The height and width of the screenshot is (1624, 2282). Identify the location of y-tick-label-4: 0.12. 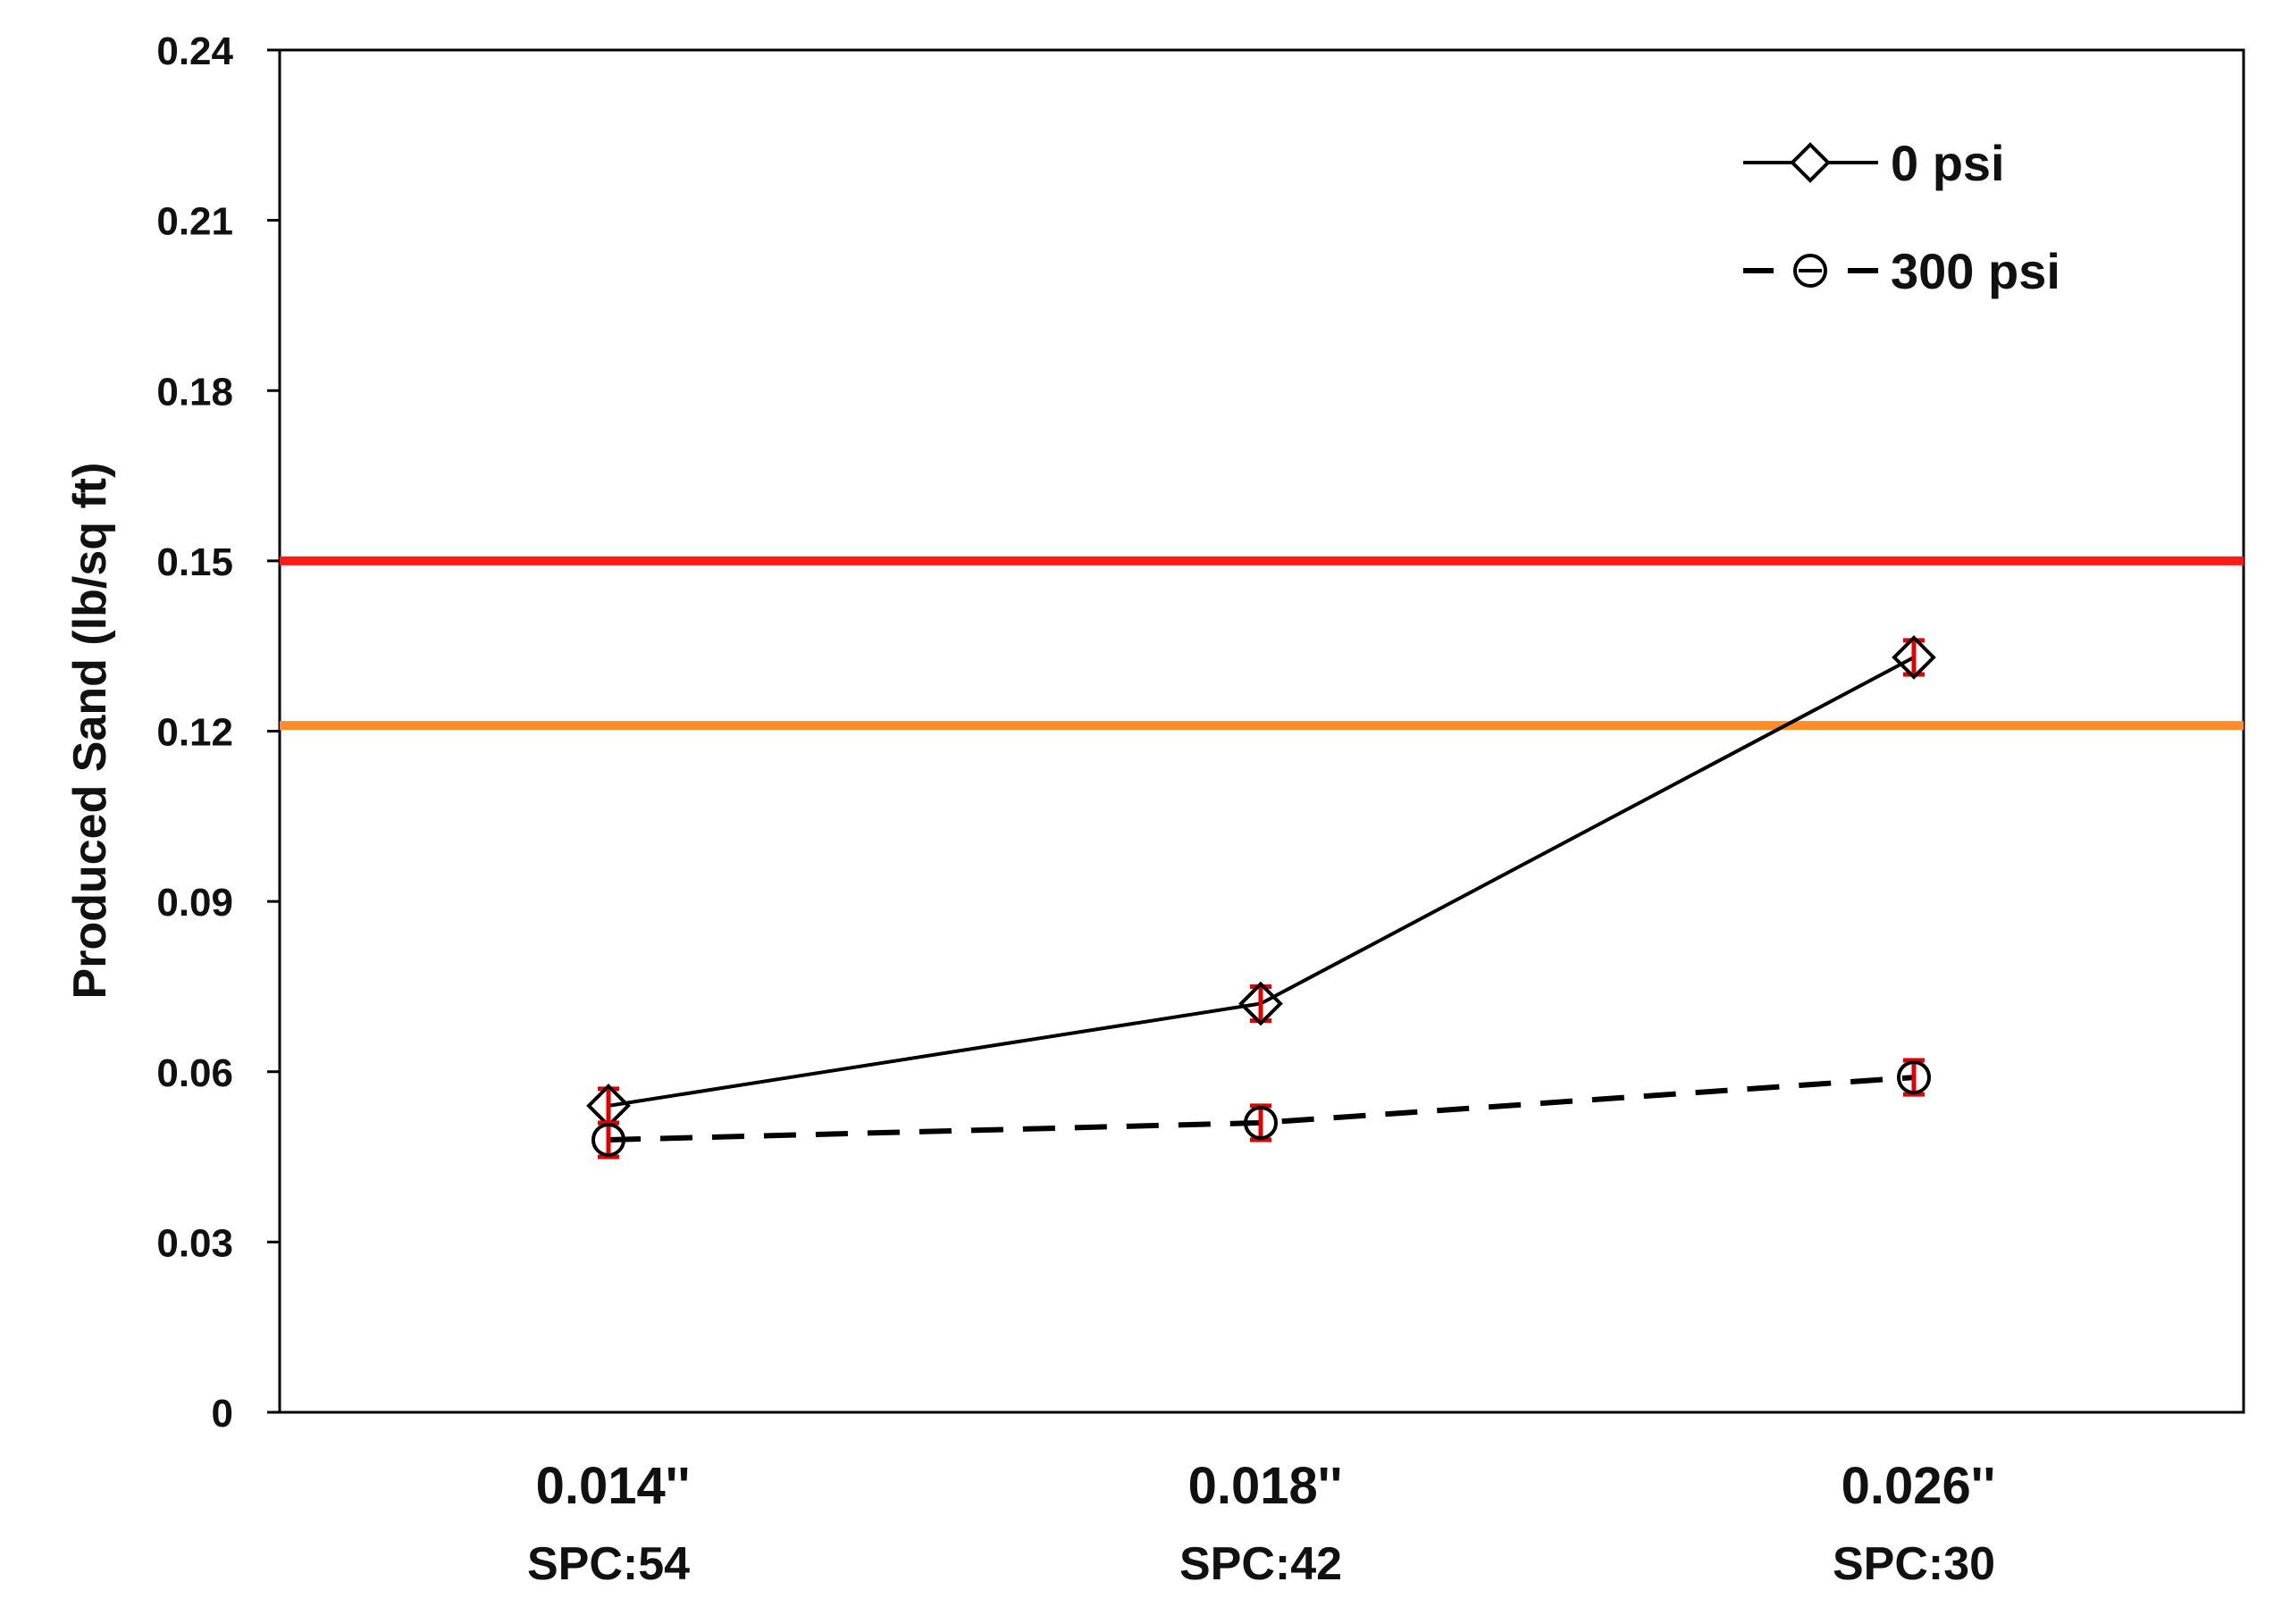
(194, 733).